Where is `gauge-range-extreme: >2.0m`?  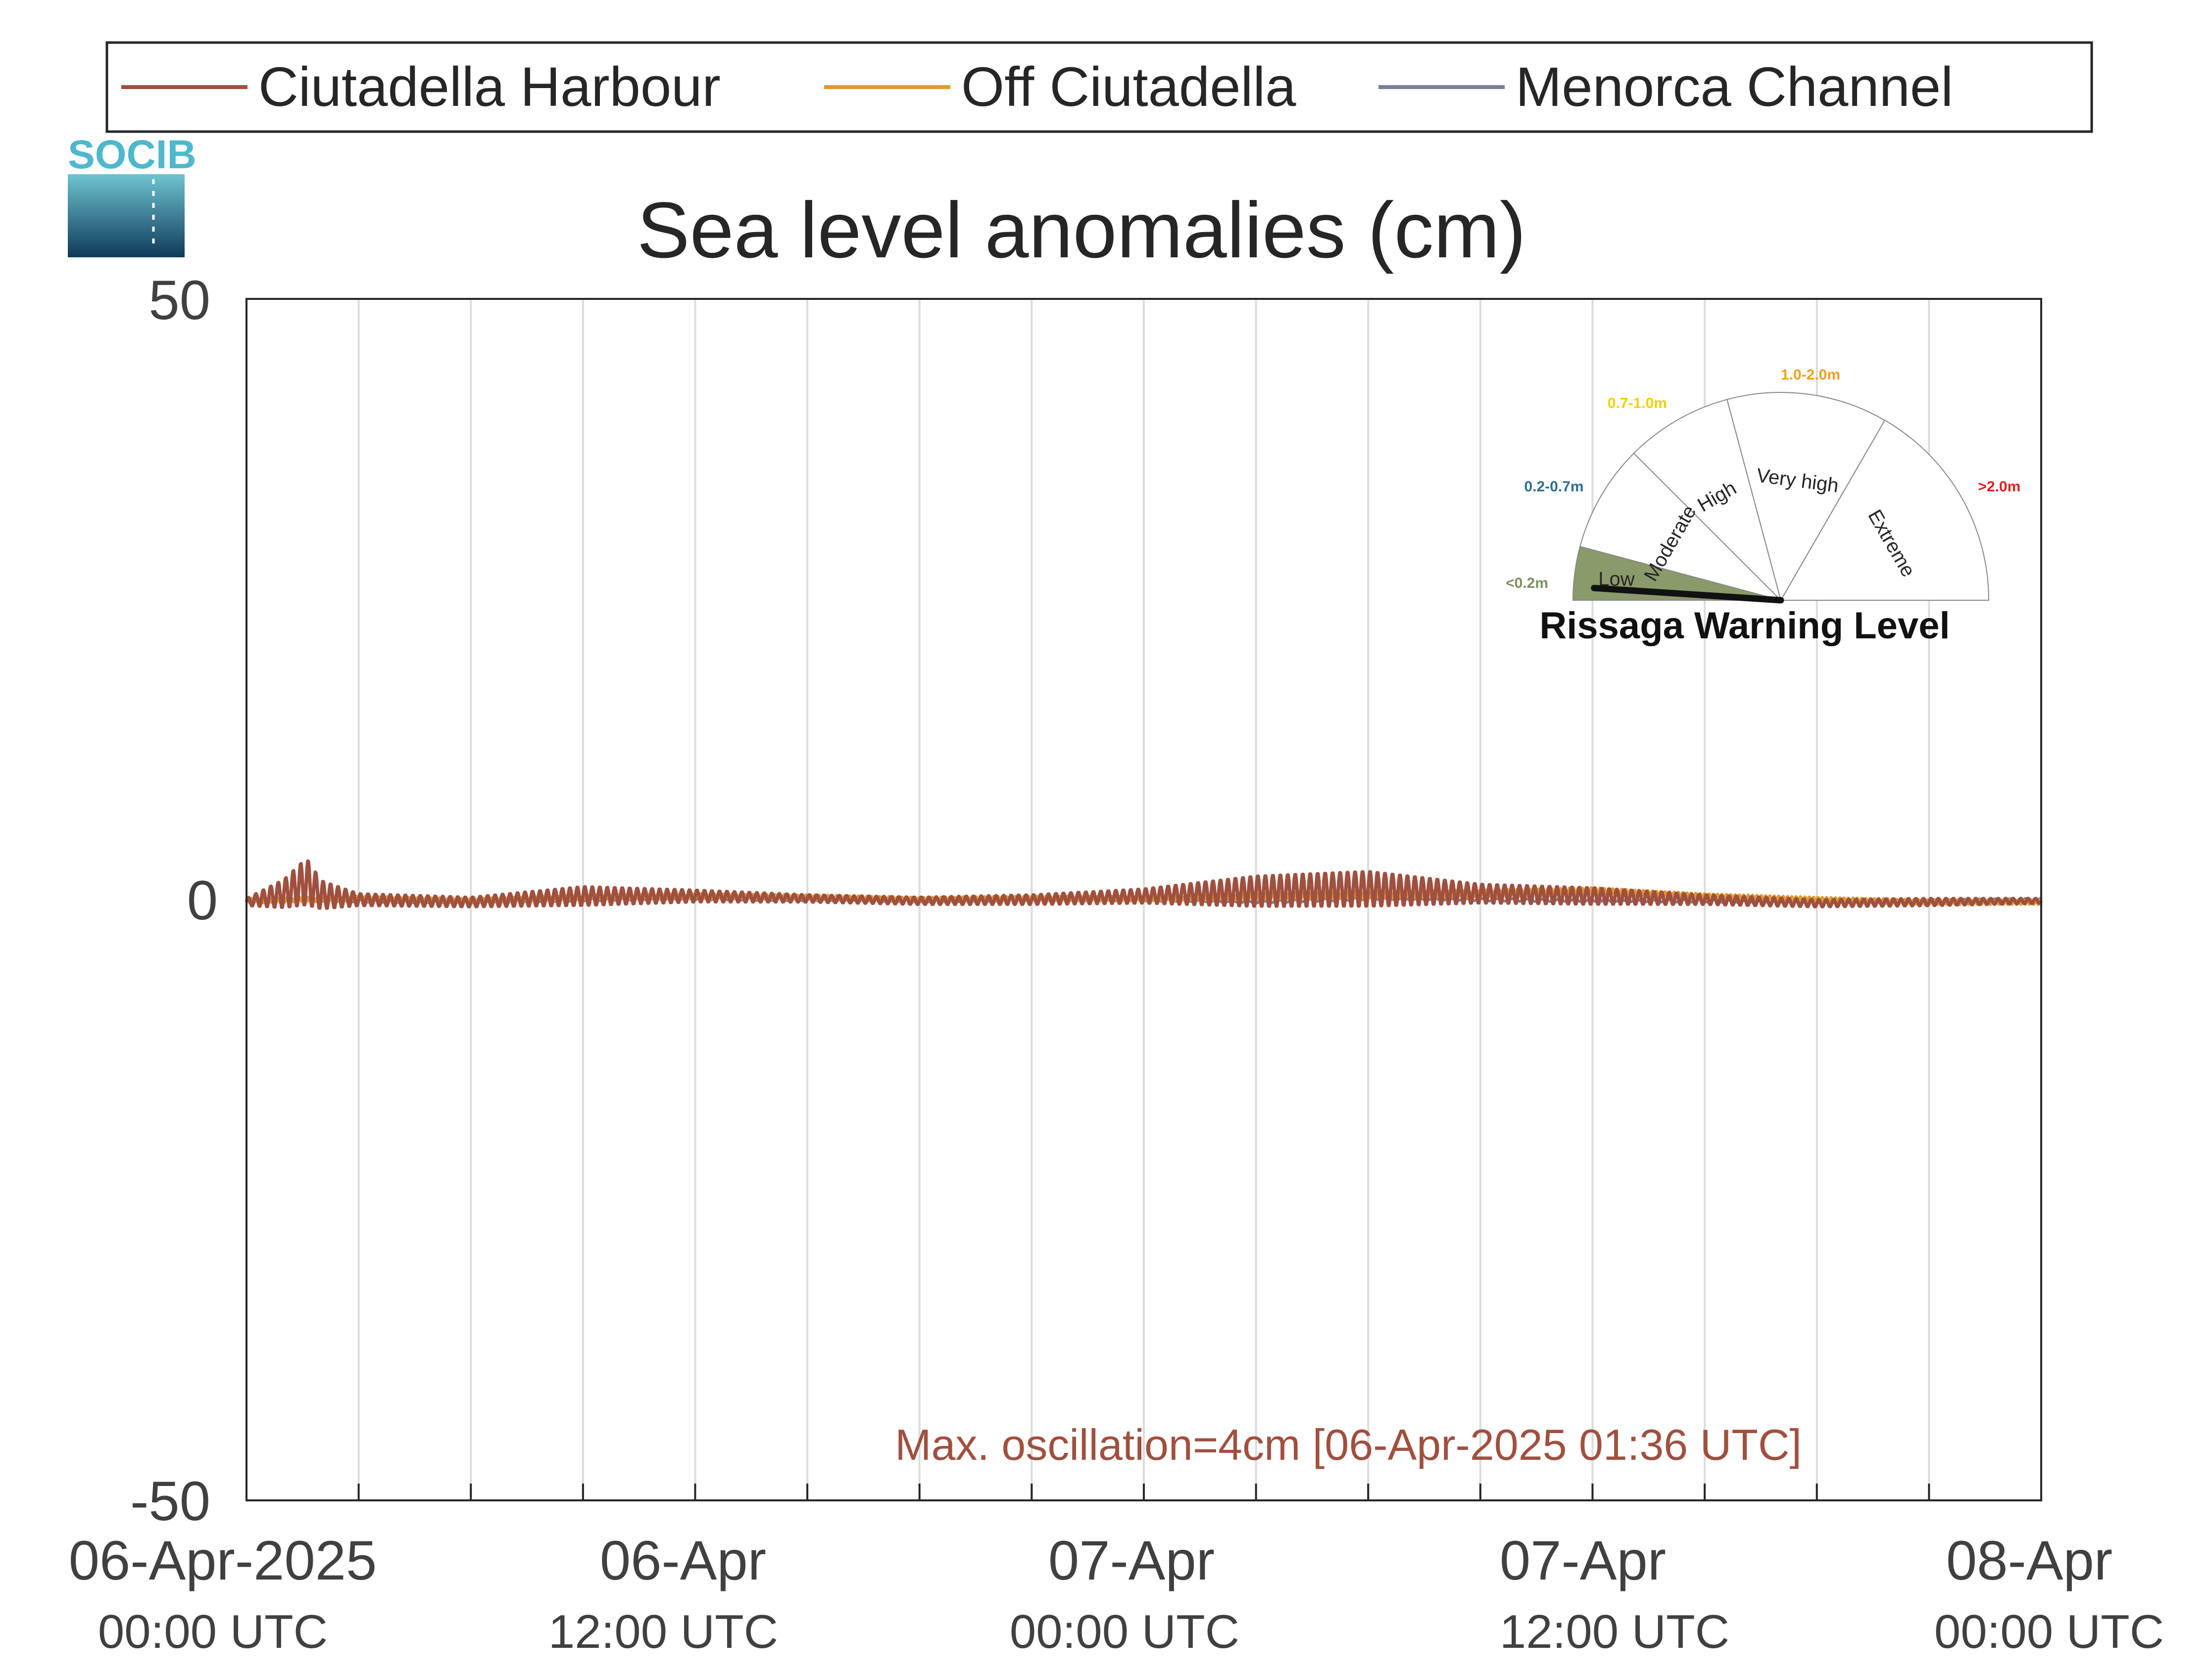
gauge-range-extreme: >2.0m is located at coordinates (1999, 487).